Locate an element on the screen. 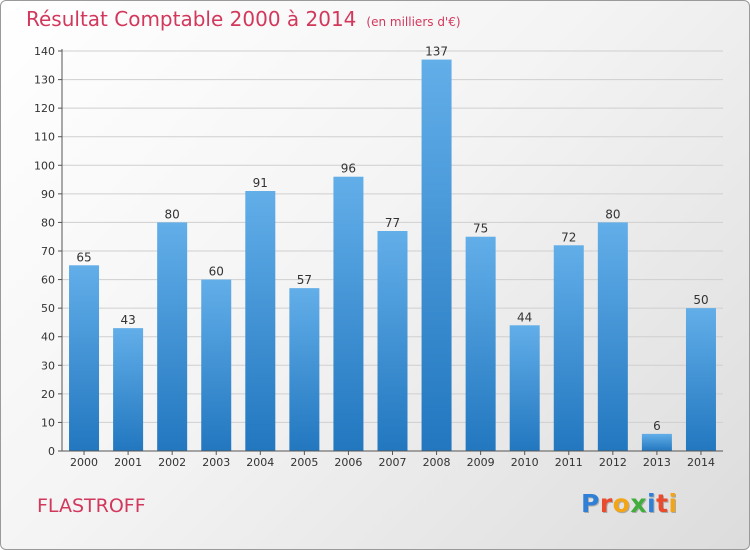  data-label: 44 is located at coordinates (524, 317).